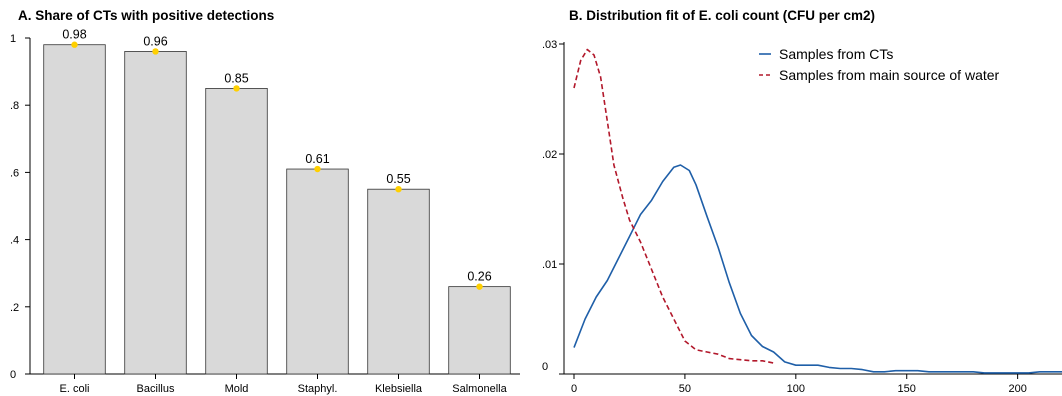 This screenshot has width=1062, height=396. Describe the element at coordinates (549, 155) in the screenshot. I see `y-tick-label: .02` at that location.